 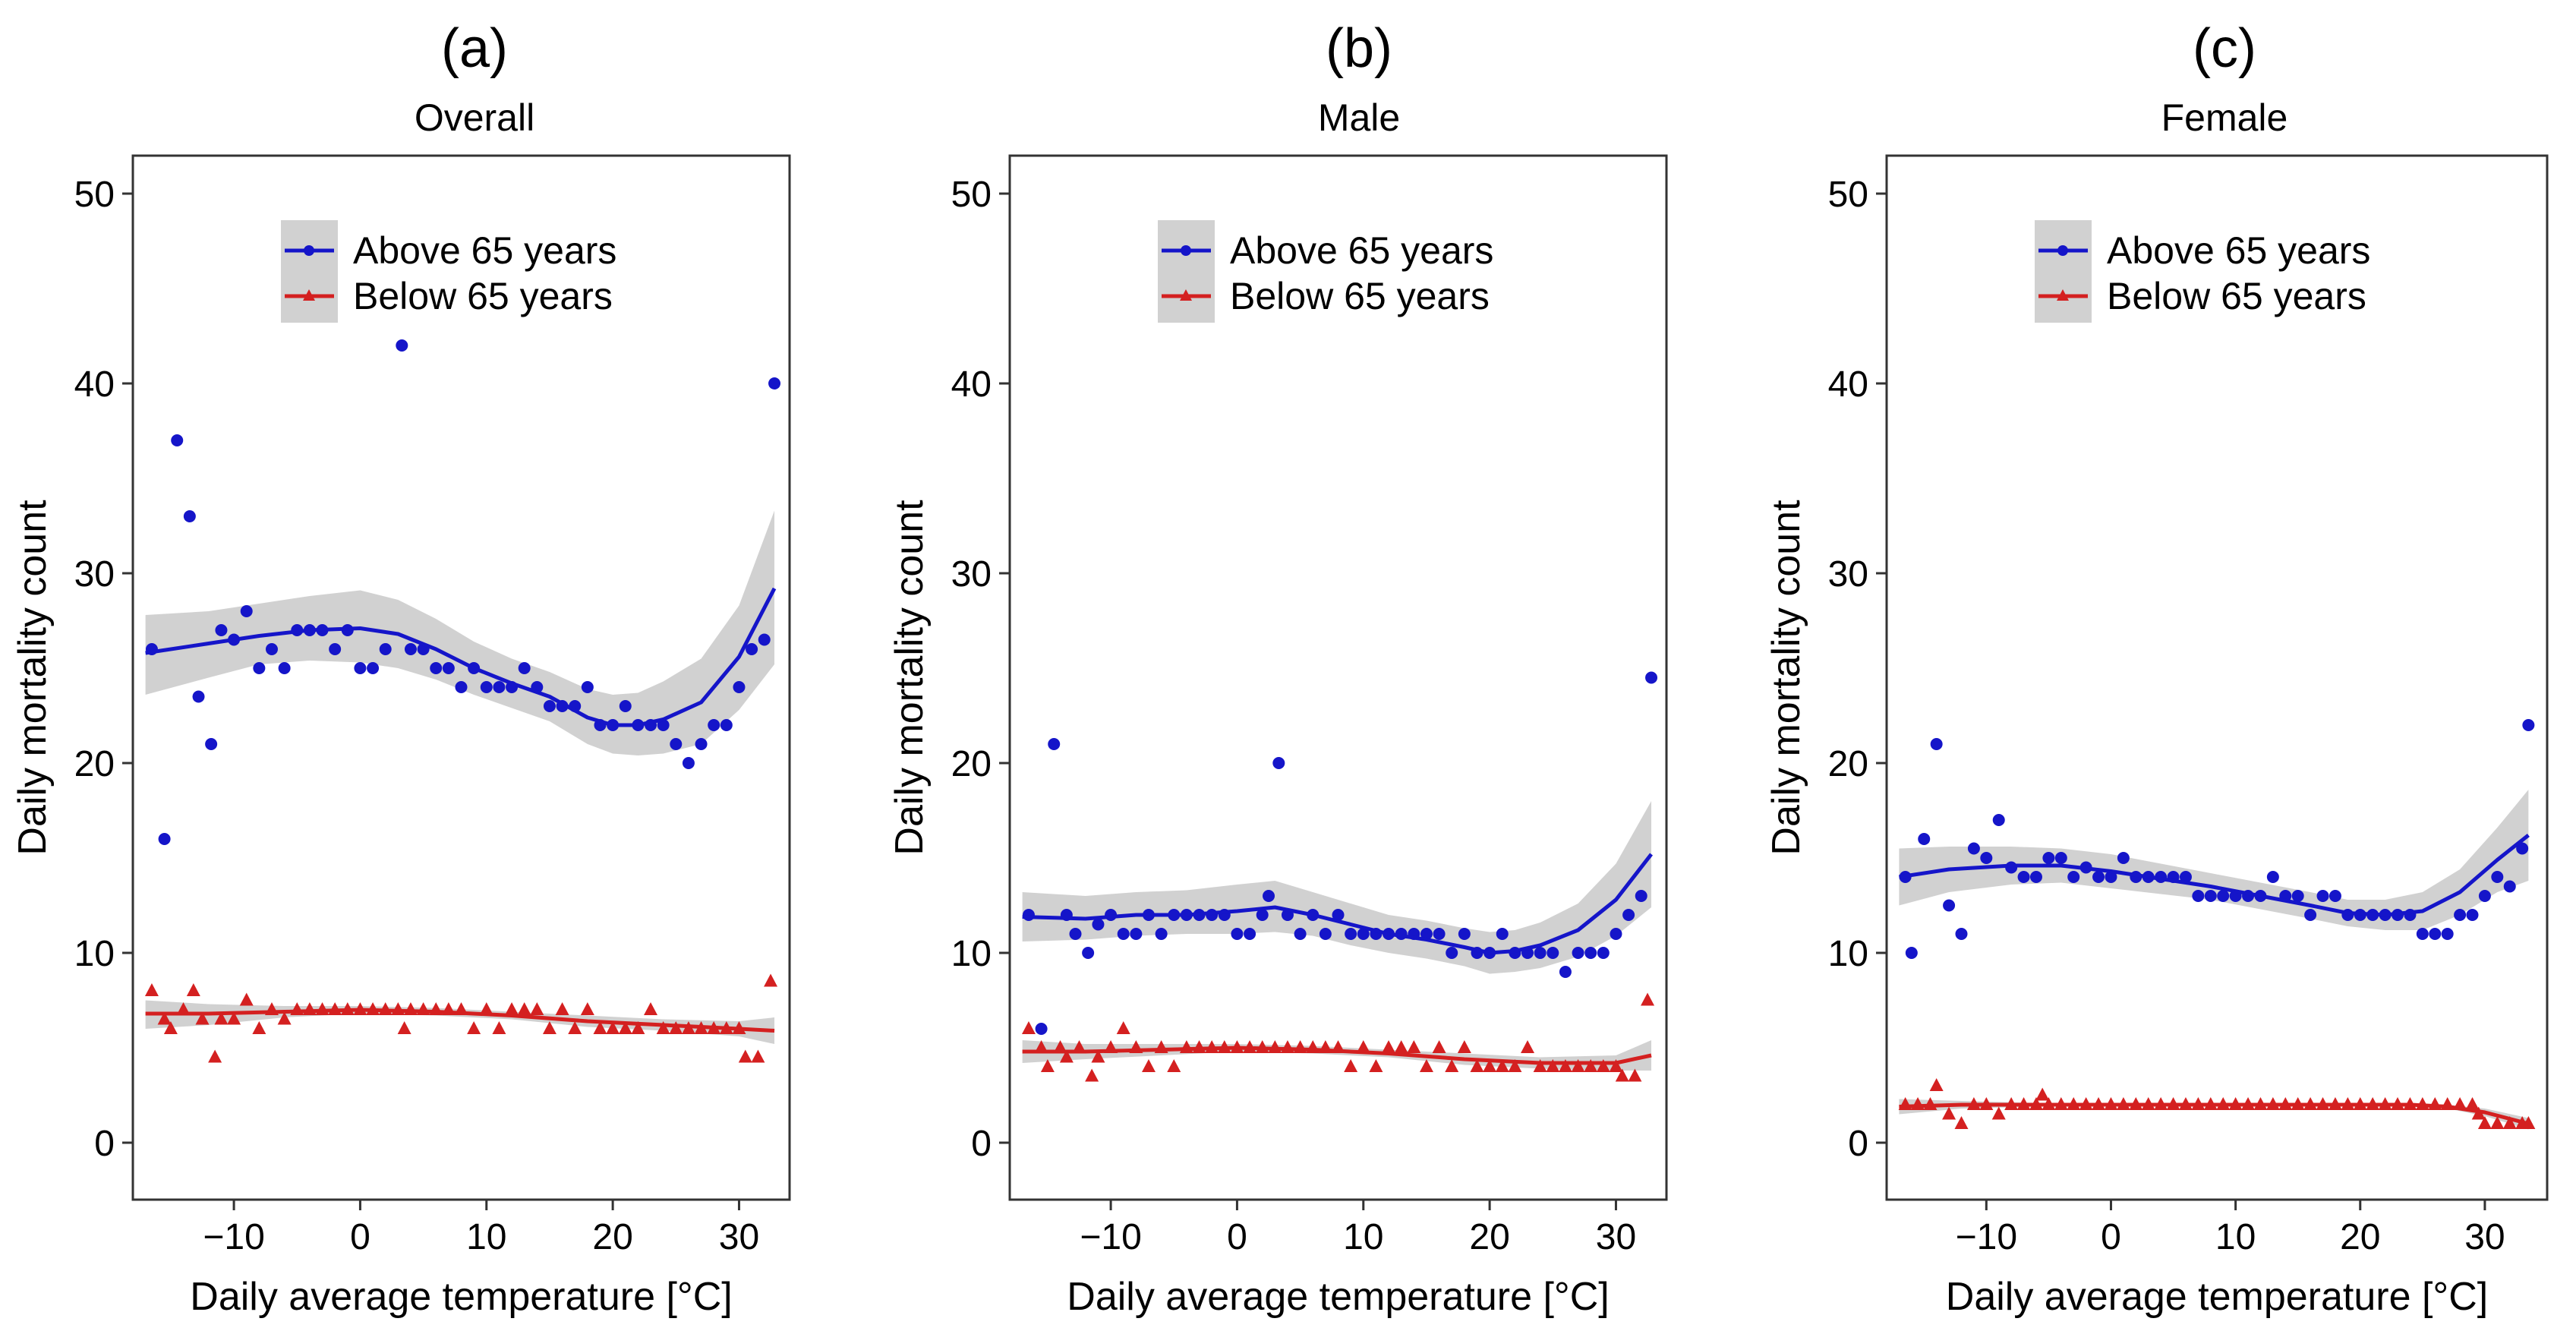 I want to click on legend-marker-below, so click(x=2063, y=295).